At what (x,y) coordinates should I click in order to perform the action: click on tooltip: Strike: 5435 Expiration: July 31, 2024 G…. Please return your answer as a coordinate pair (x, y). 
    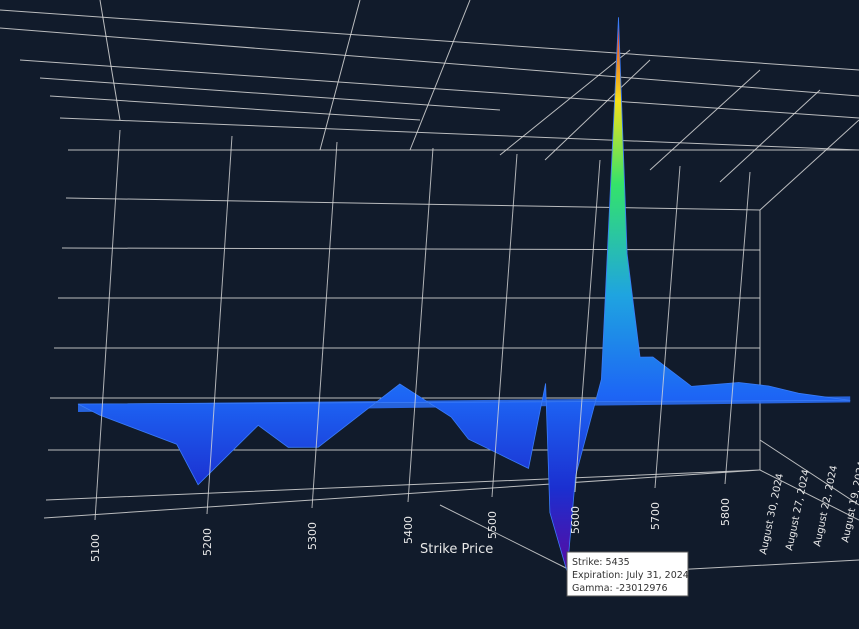
    Looking at the image, I should click on (627, 574).